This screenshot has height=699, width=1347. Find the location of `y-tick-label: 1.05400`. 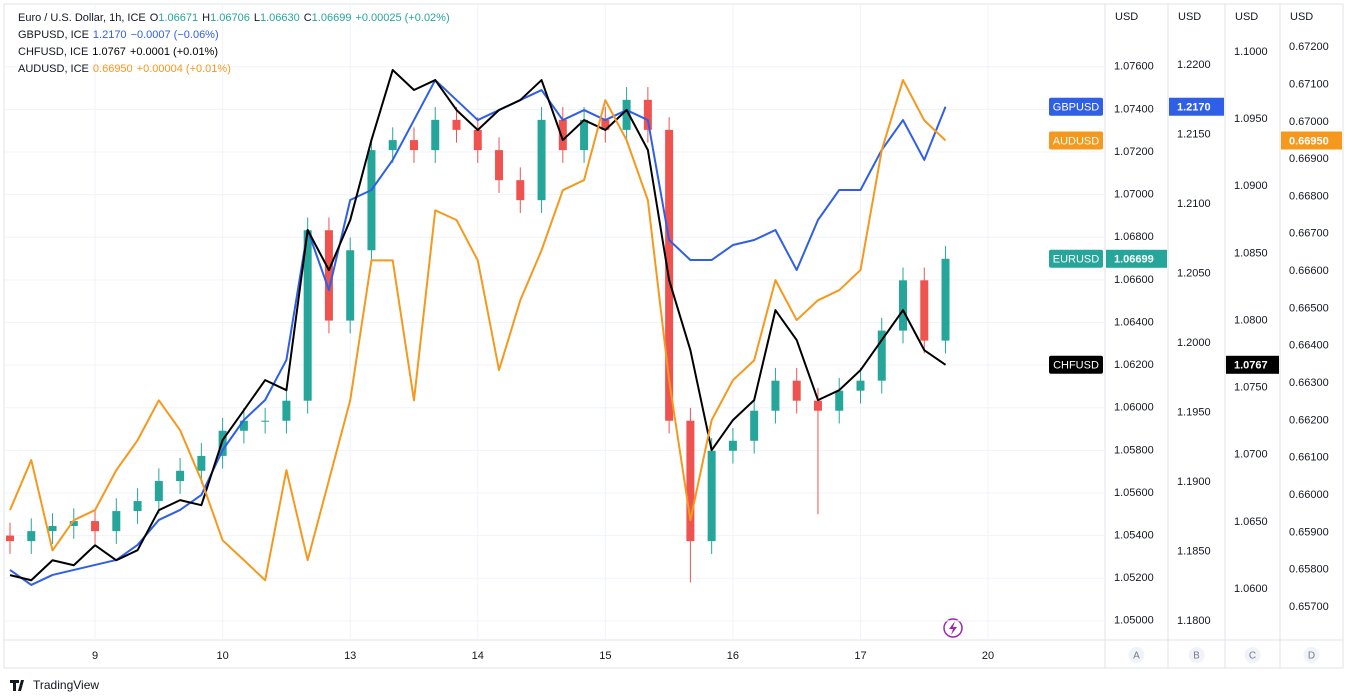

y-tick-label: 1.05400 is located at coordinates (1134, 535).